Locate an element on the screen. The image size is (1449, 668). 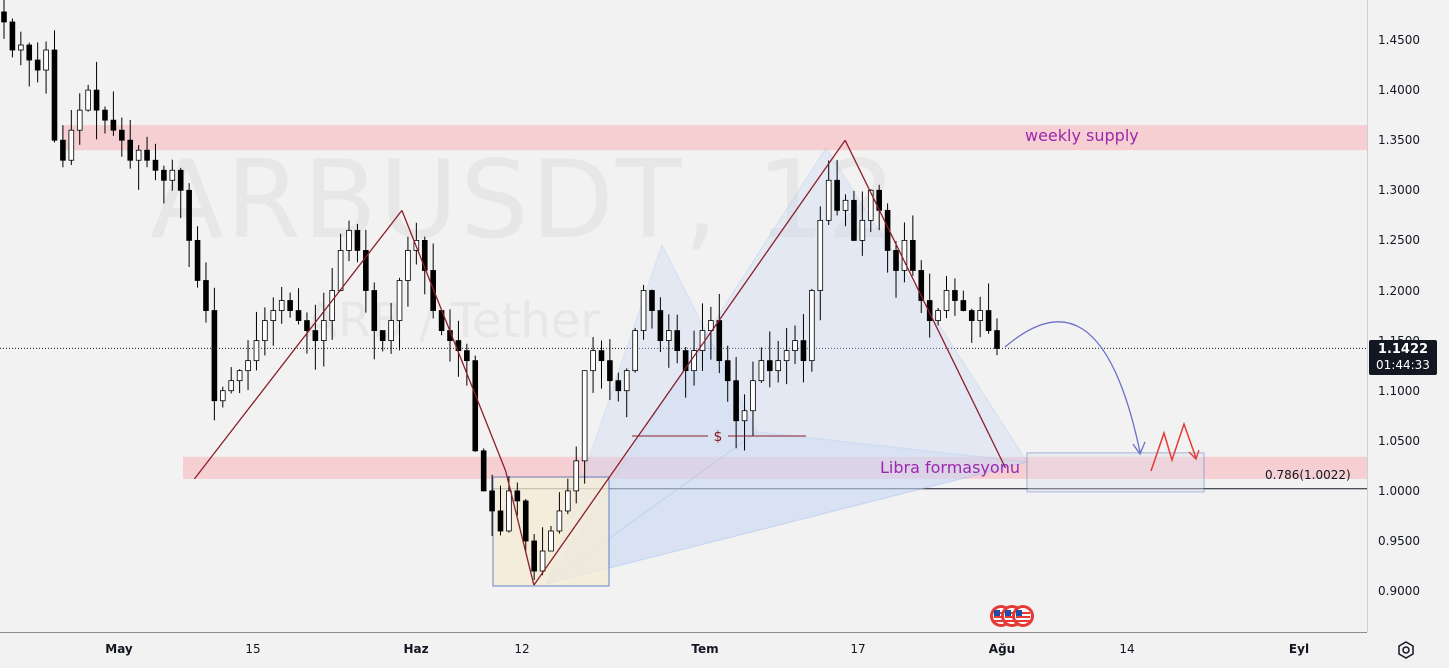
libra-pattern-label: Libra formasyonu is located at coordinates (950, 467).